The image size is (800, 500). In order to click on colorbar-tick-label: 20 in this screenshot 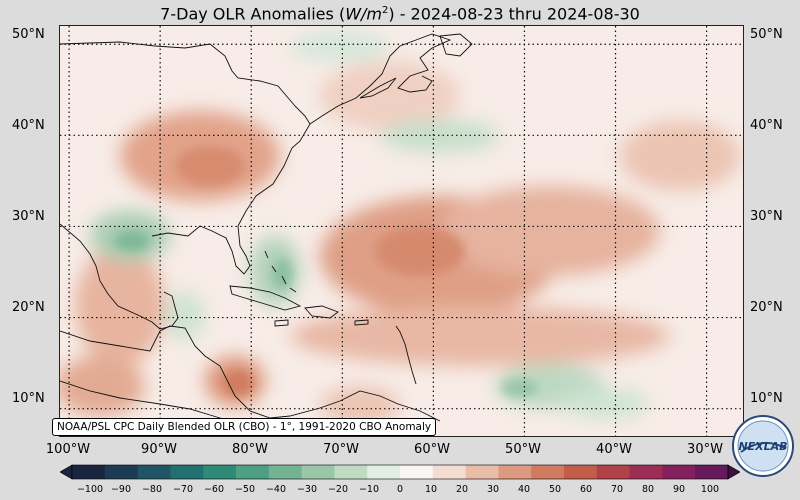, I will do `click(462, 489)`.